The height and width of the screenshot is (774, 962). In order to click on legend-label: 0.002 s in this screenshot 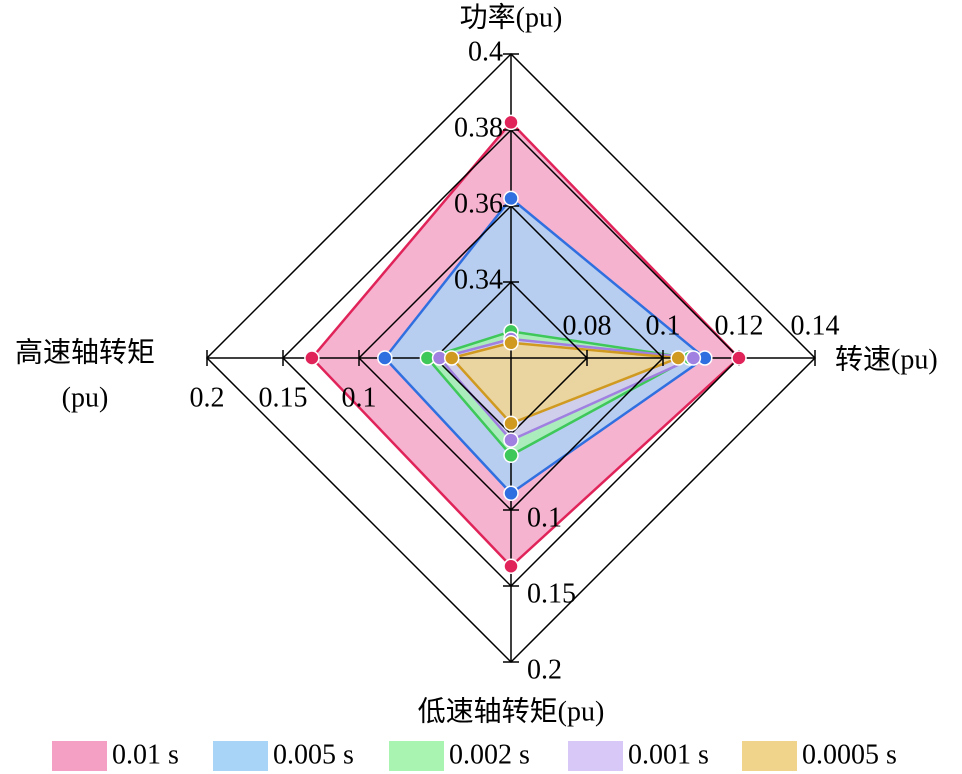, I will do `click(489, 754)`.